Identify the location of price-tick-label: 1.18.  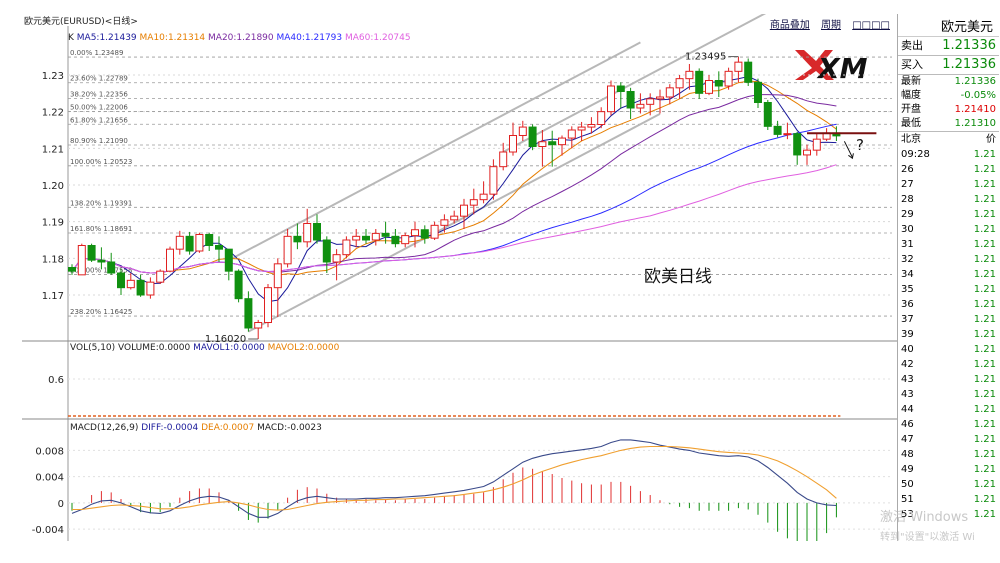
(53, 259).